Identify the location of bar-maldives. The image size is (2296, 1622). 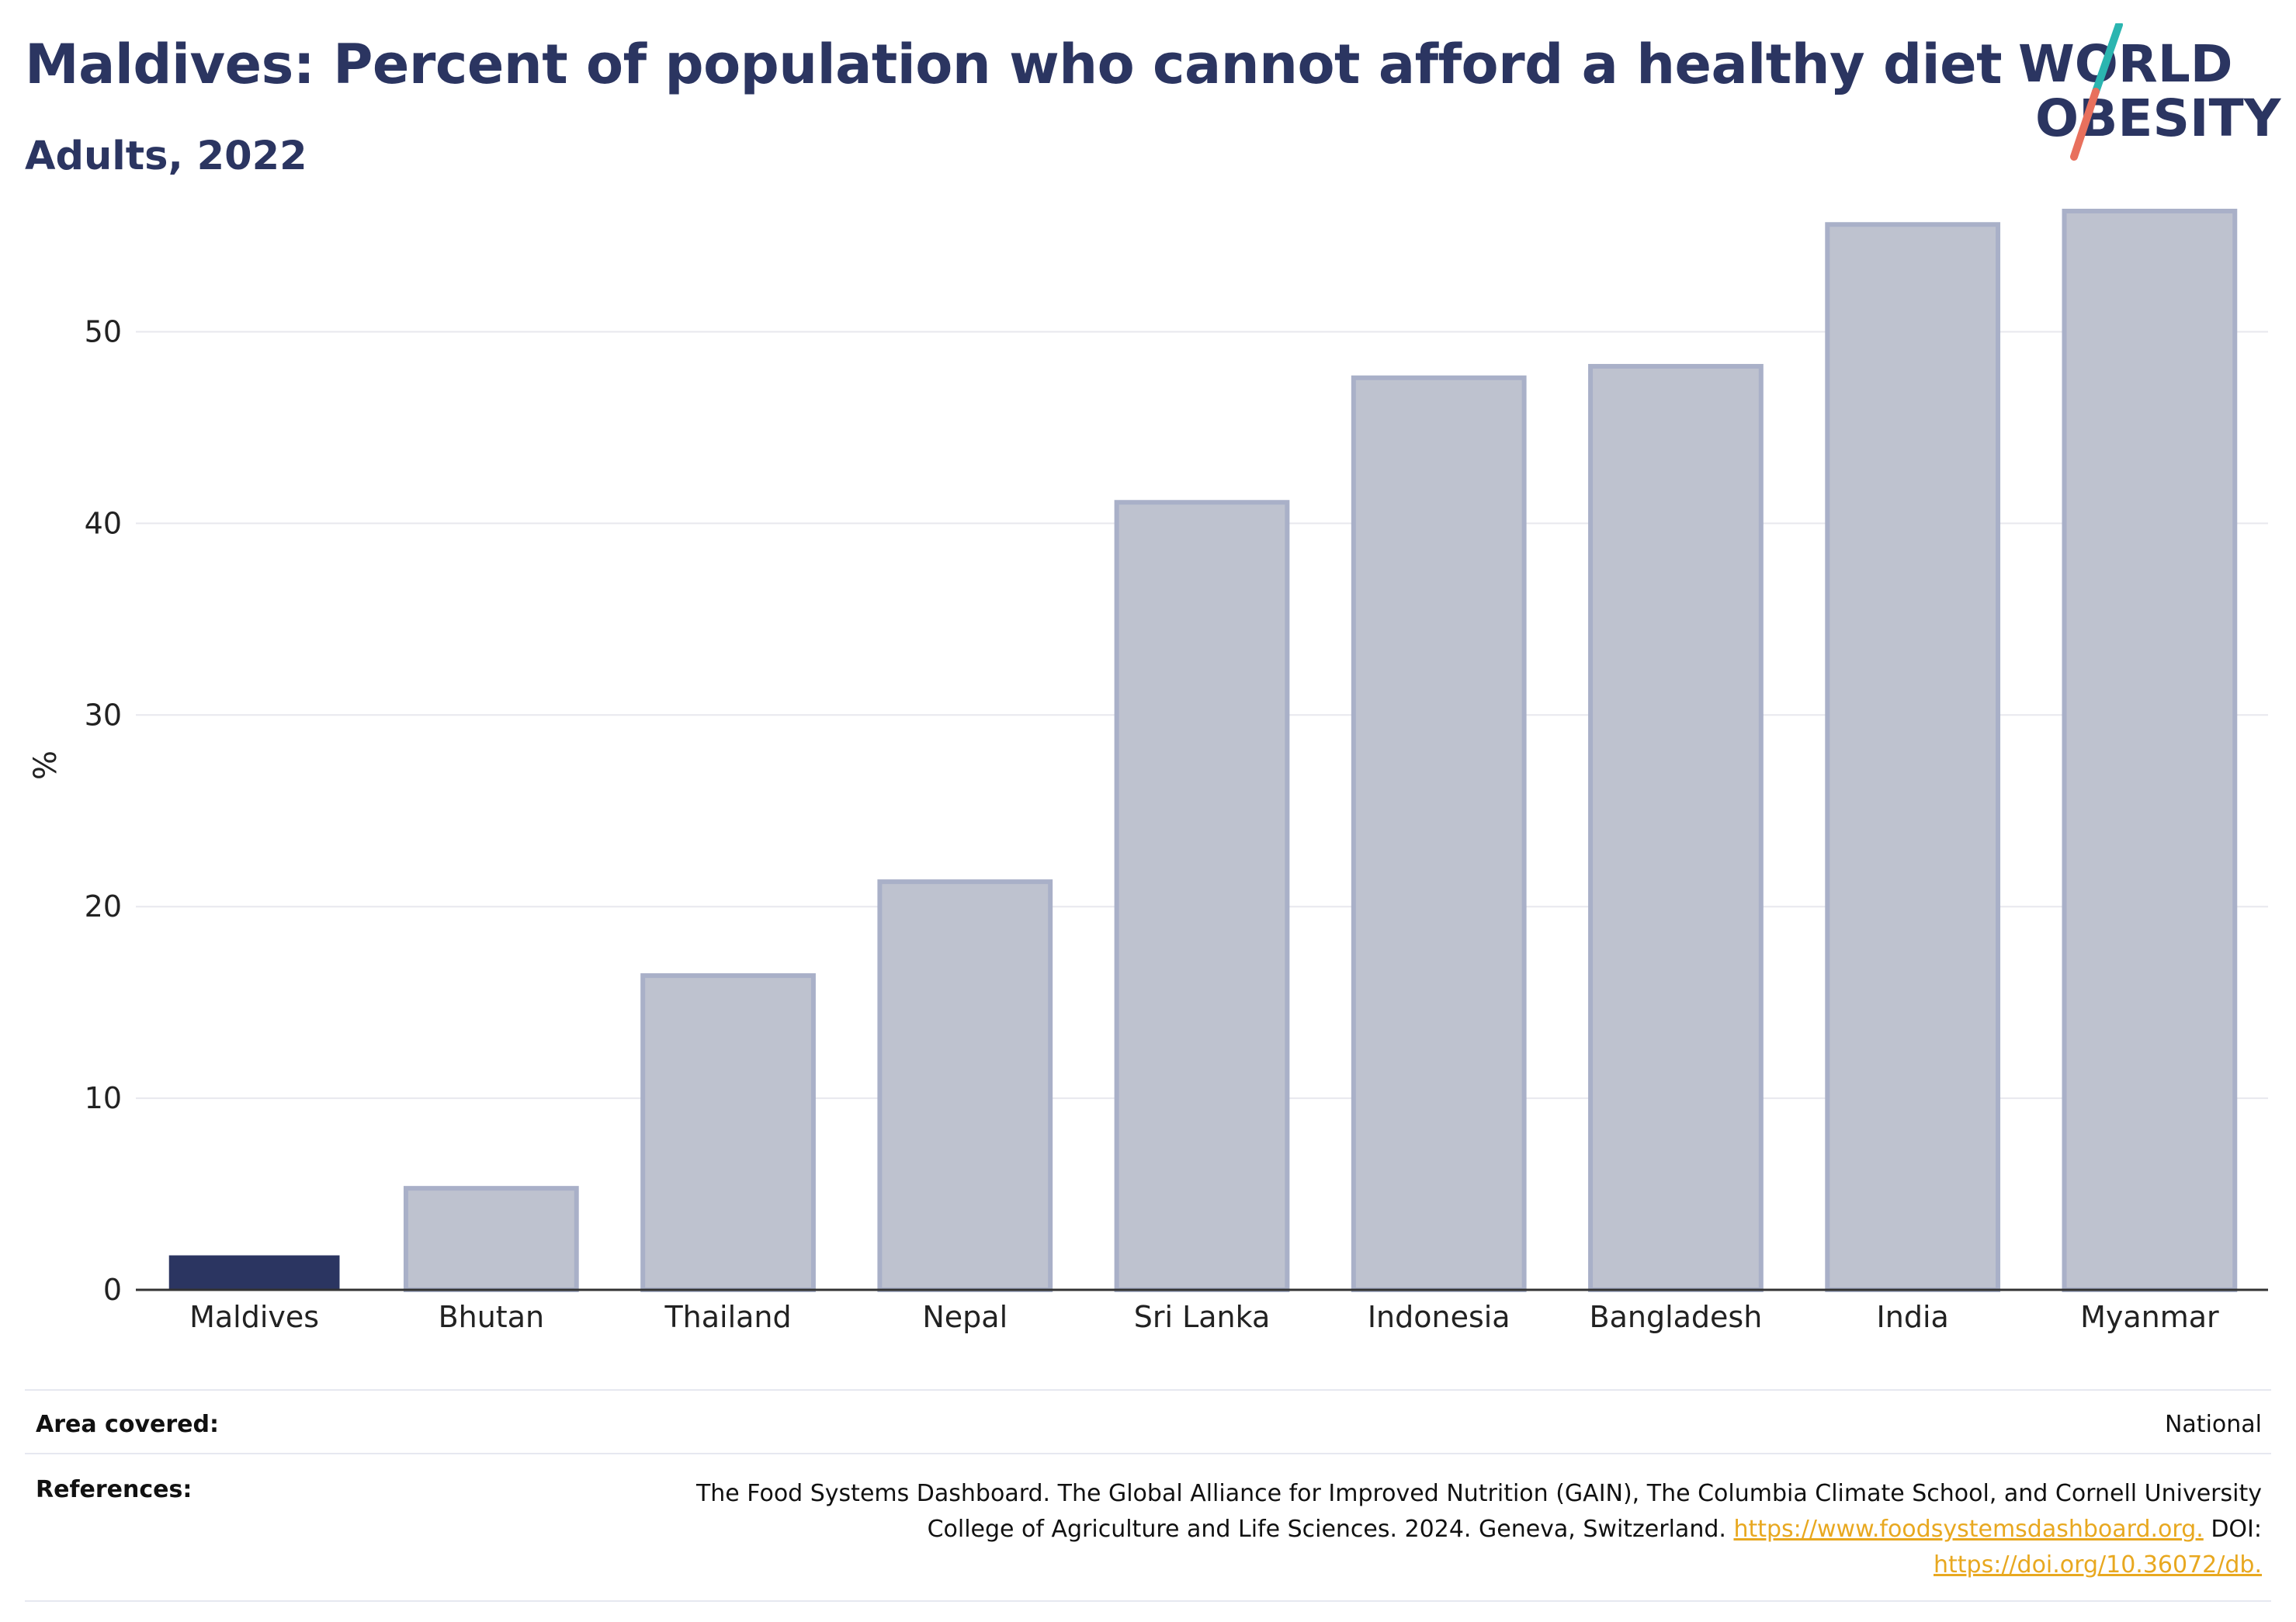
(254, 1272).